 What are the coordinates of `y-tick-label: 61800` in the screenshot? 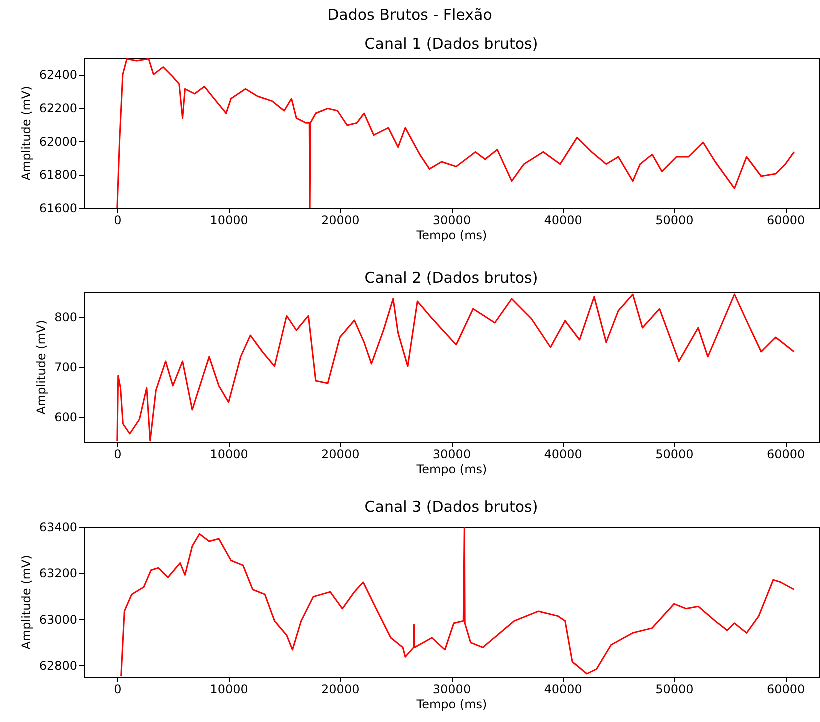 It's located at (58, 175).